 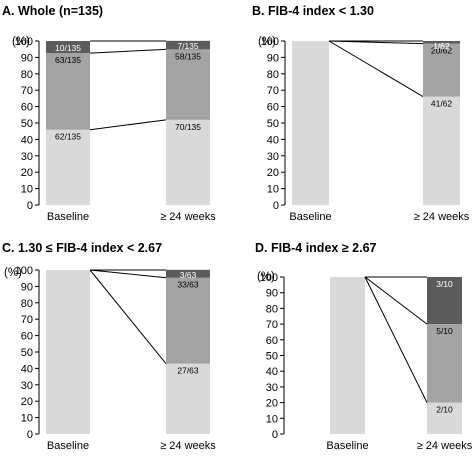 I want to click on data-label: 20/62, so click(x=442, y=51).